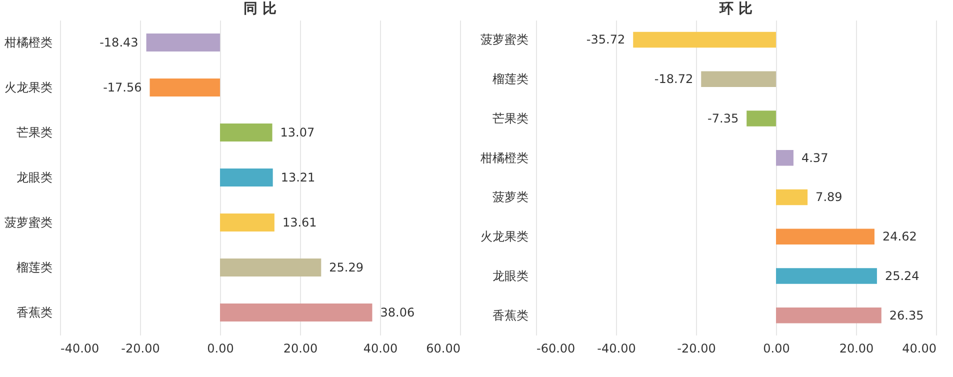 The width and height of the screenshot is (953, 377). What do you see at coordinates (899, 237) in the screenshot?
I see `data-label: 24.62` at bounding box center [899, 237].